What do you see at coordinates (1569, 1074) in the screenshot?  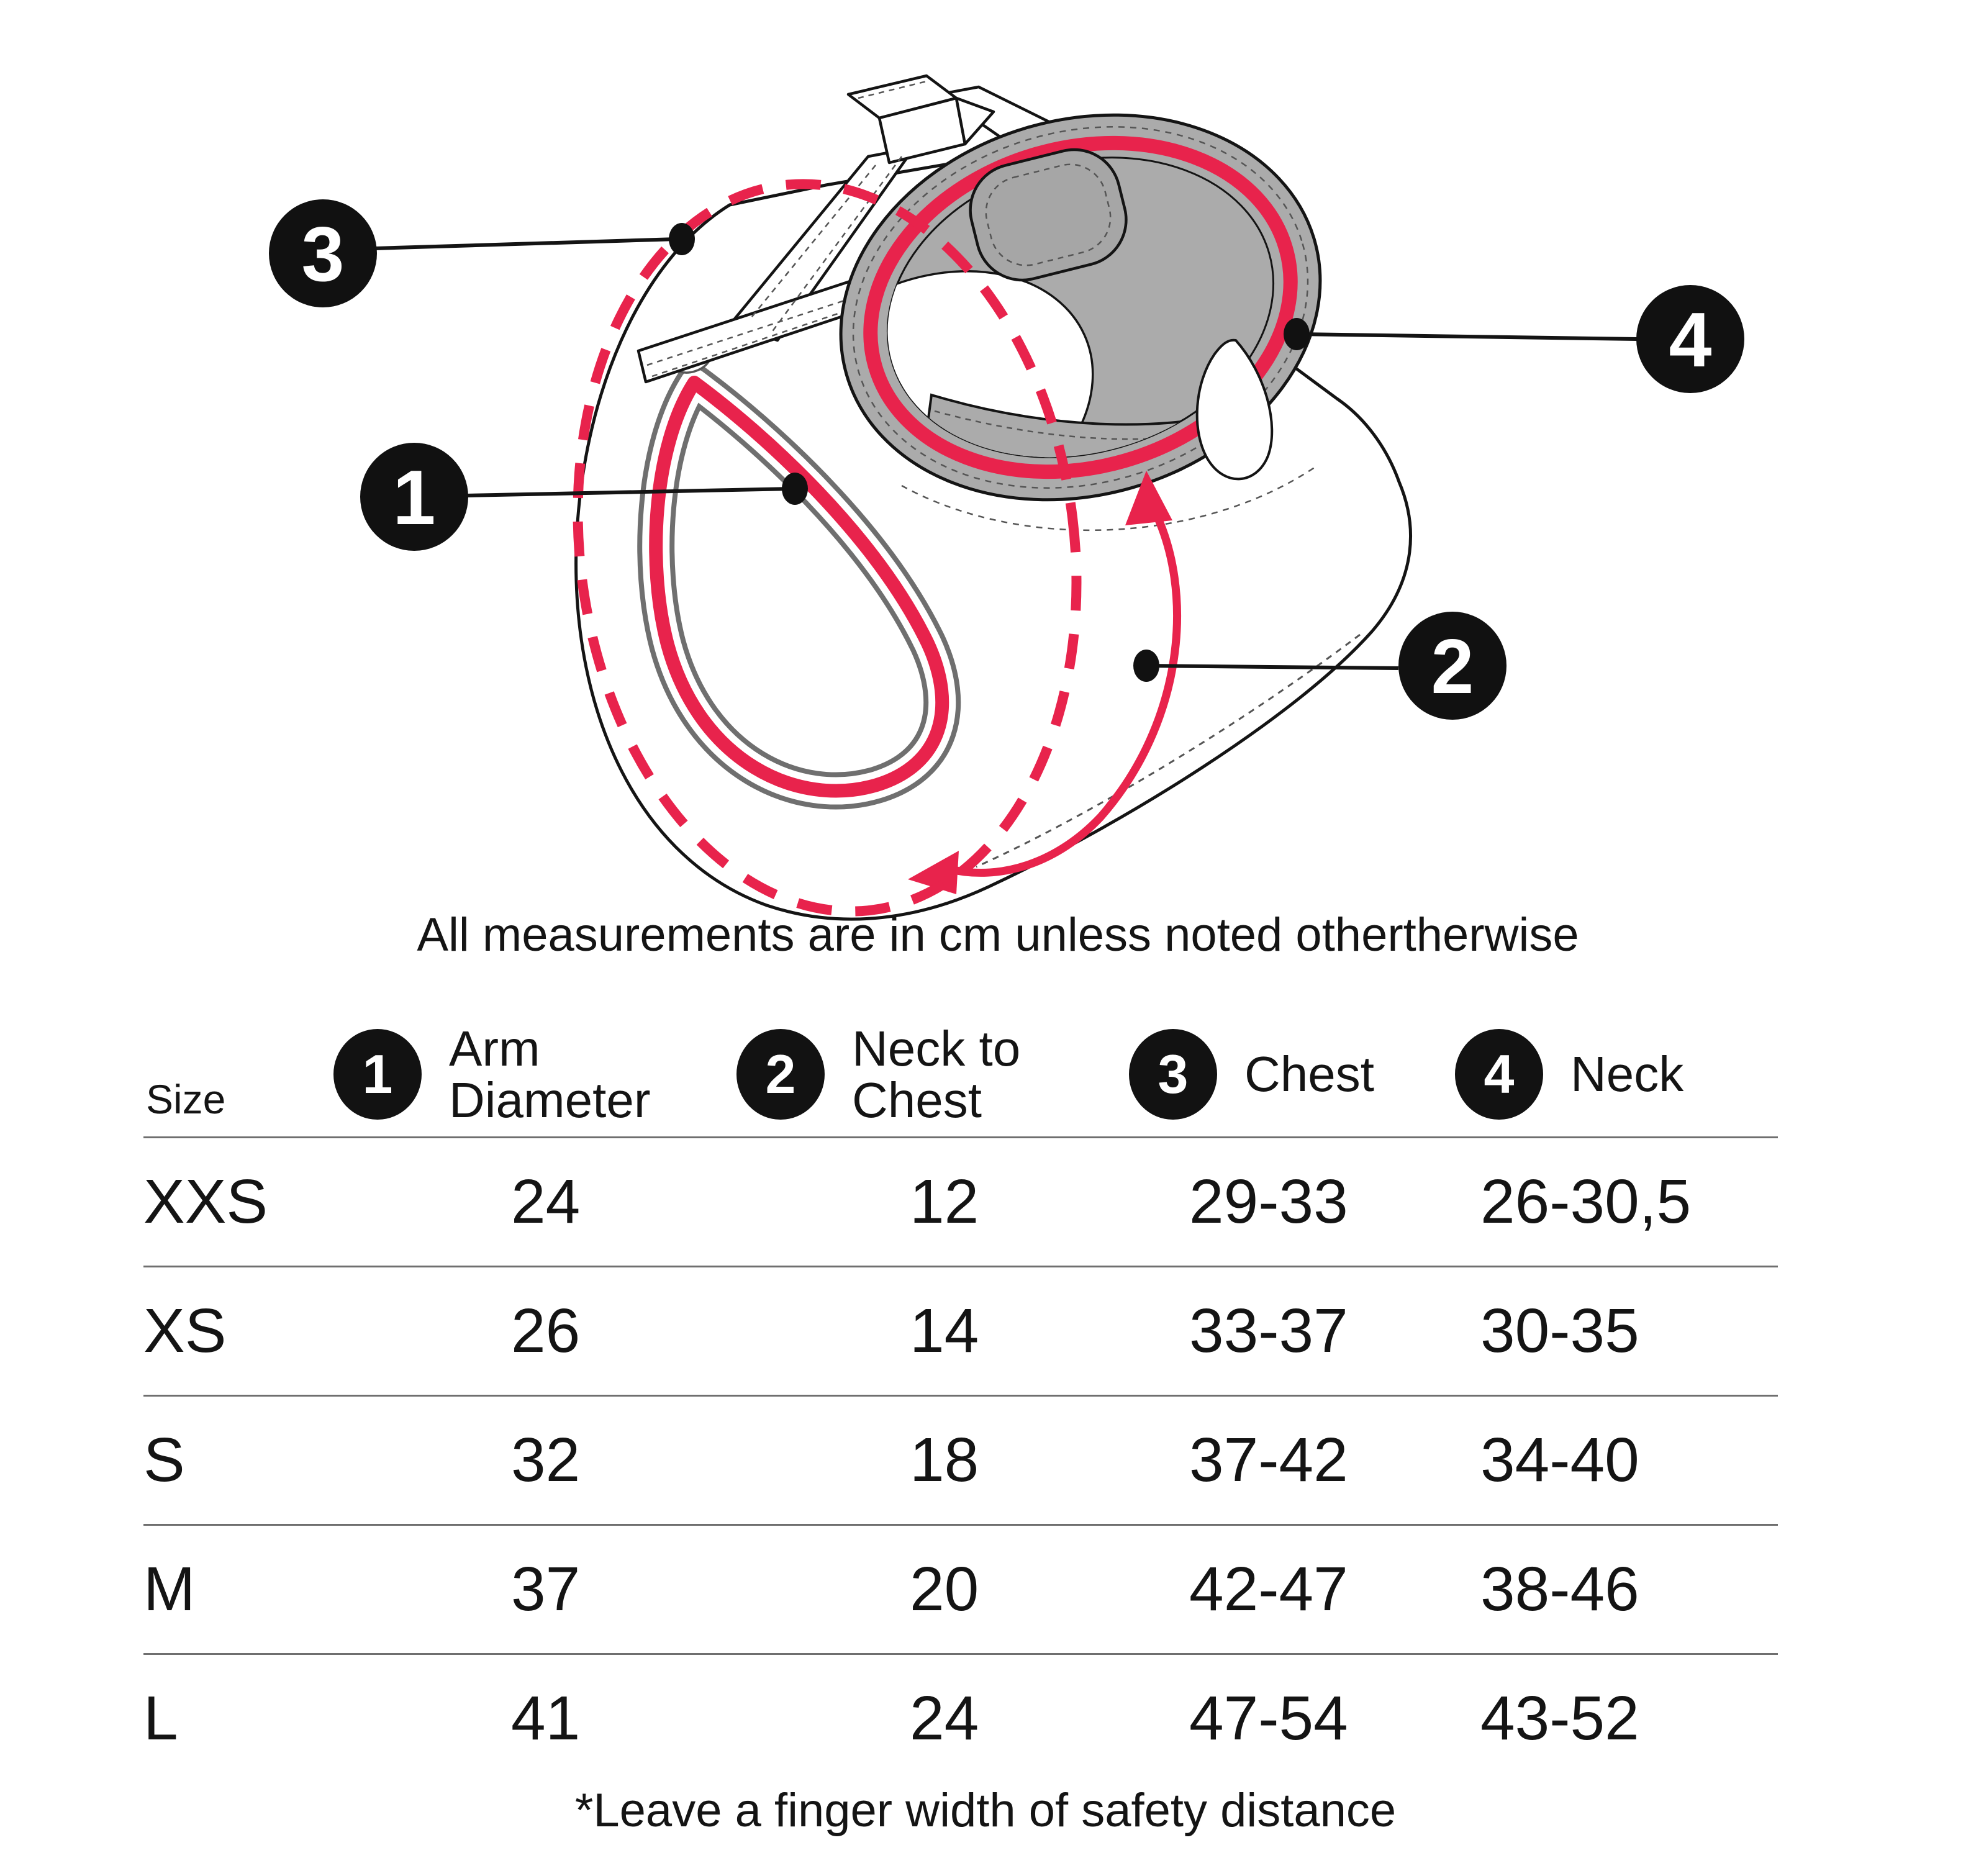 I see `column-header-neck: 4 Neck` at bounding box center [1569, 1074].